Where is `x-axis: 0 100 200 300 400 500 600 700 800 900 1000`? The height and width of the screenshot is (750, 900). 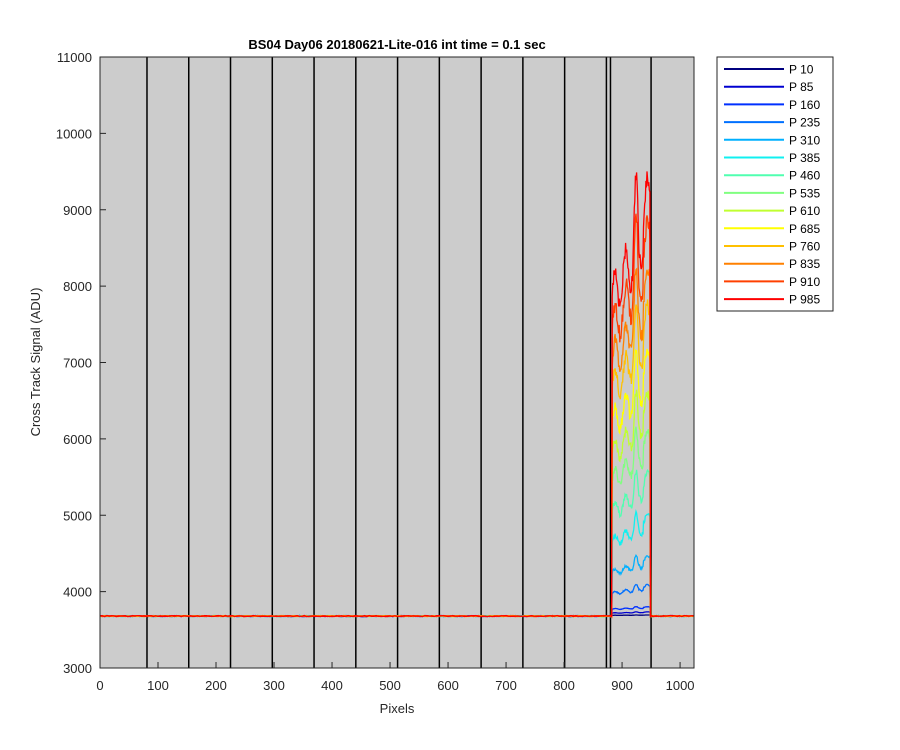
x-axis: 0 100 200 300 400 500 600 700 800 900 1000 is located at coordinates (395, 677).